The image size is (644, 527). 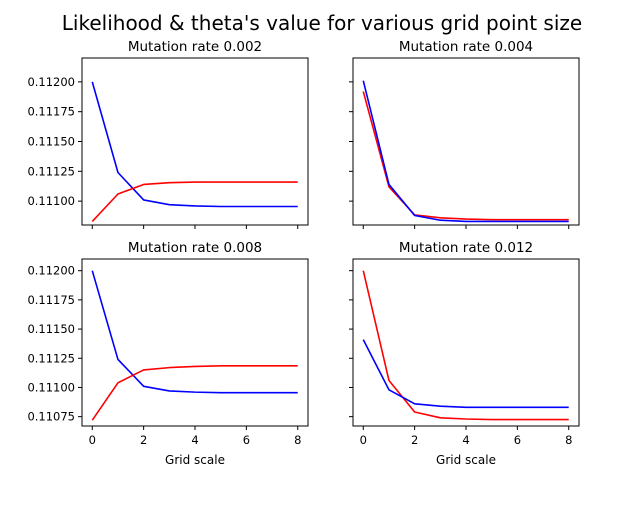 I want to click on subplot-2: Mutation rate 0.004, so click(x=464, y=134).